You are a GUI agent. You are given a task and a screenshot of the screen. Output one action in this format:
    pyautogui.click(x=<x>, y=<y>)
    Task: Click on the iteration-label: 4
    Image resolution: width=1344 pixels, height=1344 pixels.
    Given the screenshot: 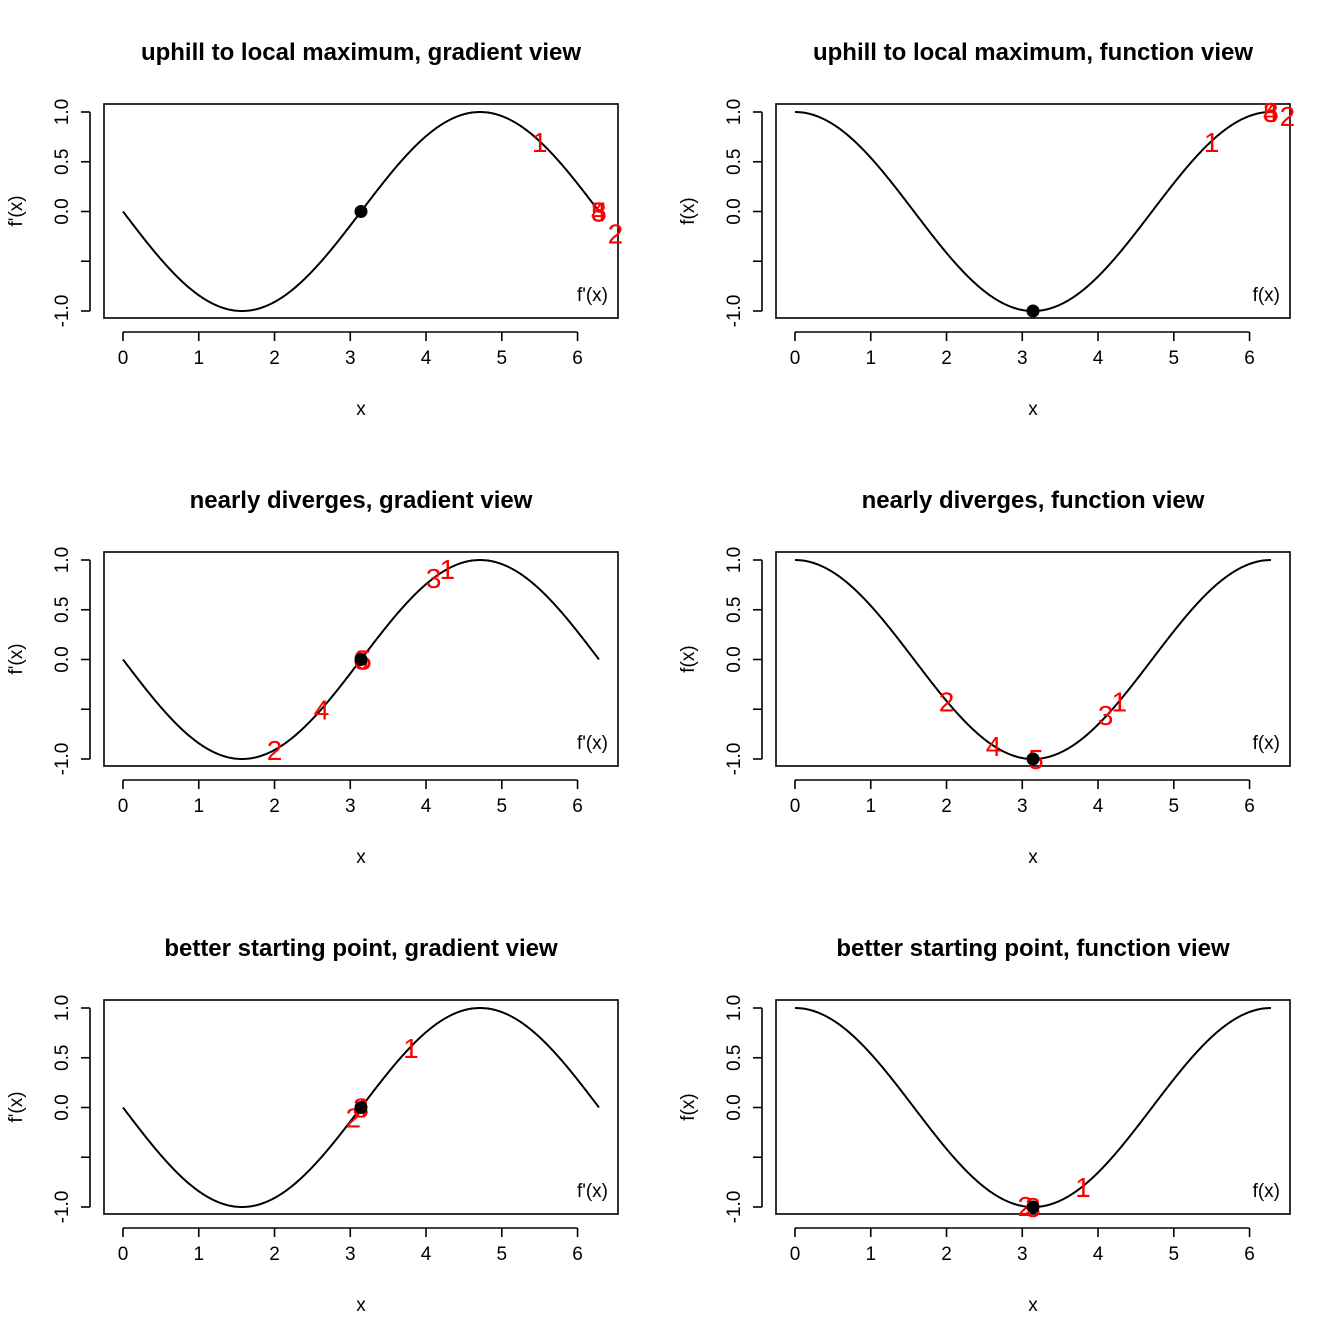 What is the action you would take?
    pyautogui.click(x=322, y=709)
    